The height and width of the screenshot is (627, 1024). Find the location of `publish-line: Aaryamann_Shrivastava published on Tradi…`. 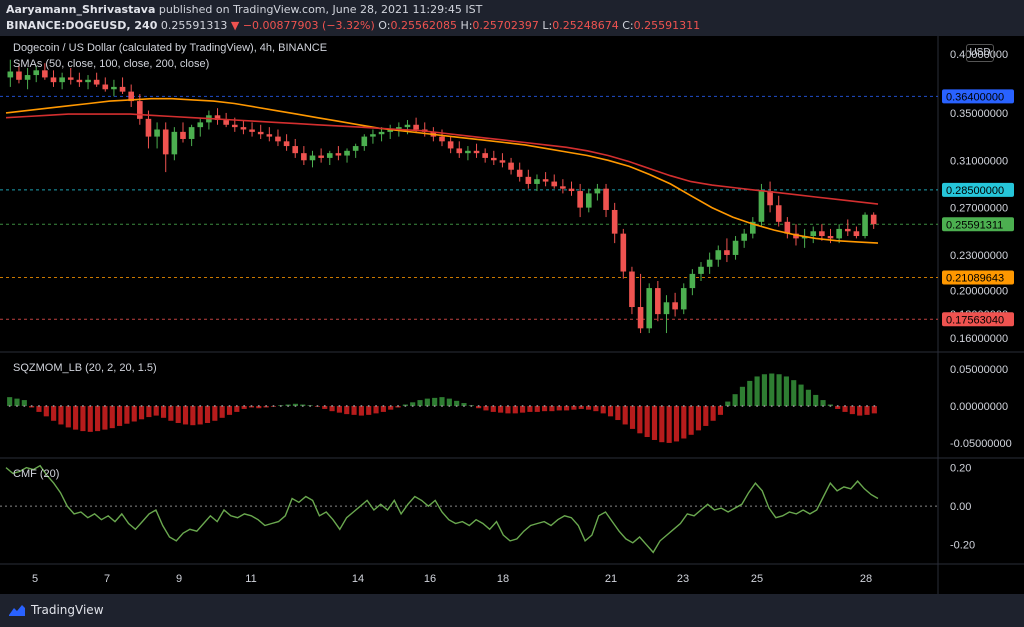

publish-line: Aaryamann_Shrivastava published on Tradi… is located at coordinates (244, 9).